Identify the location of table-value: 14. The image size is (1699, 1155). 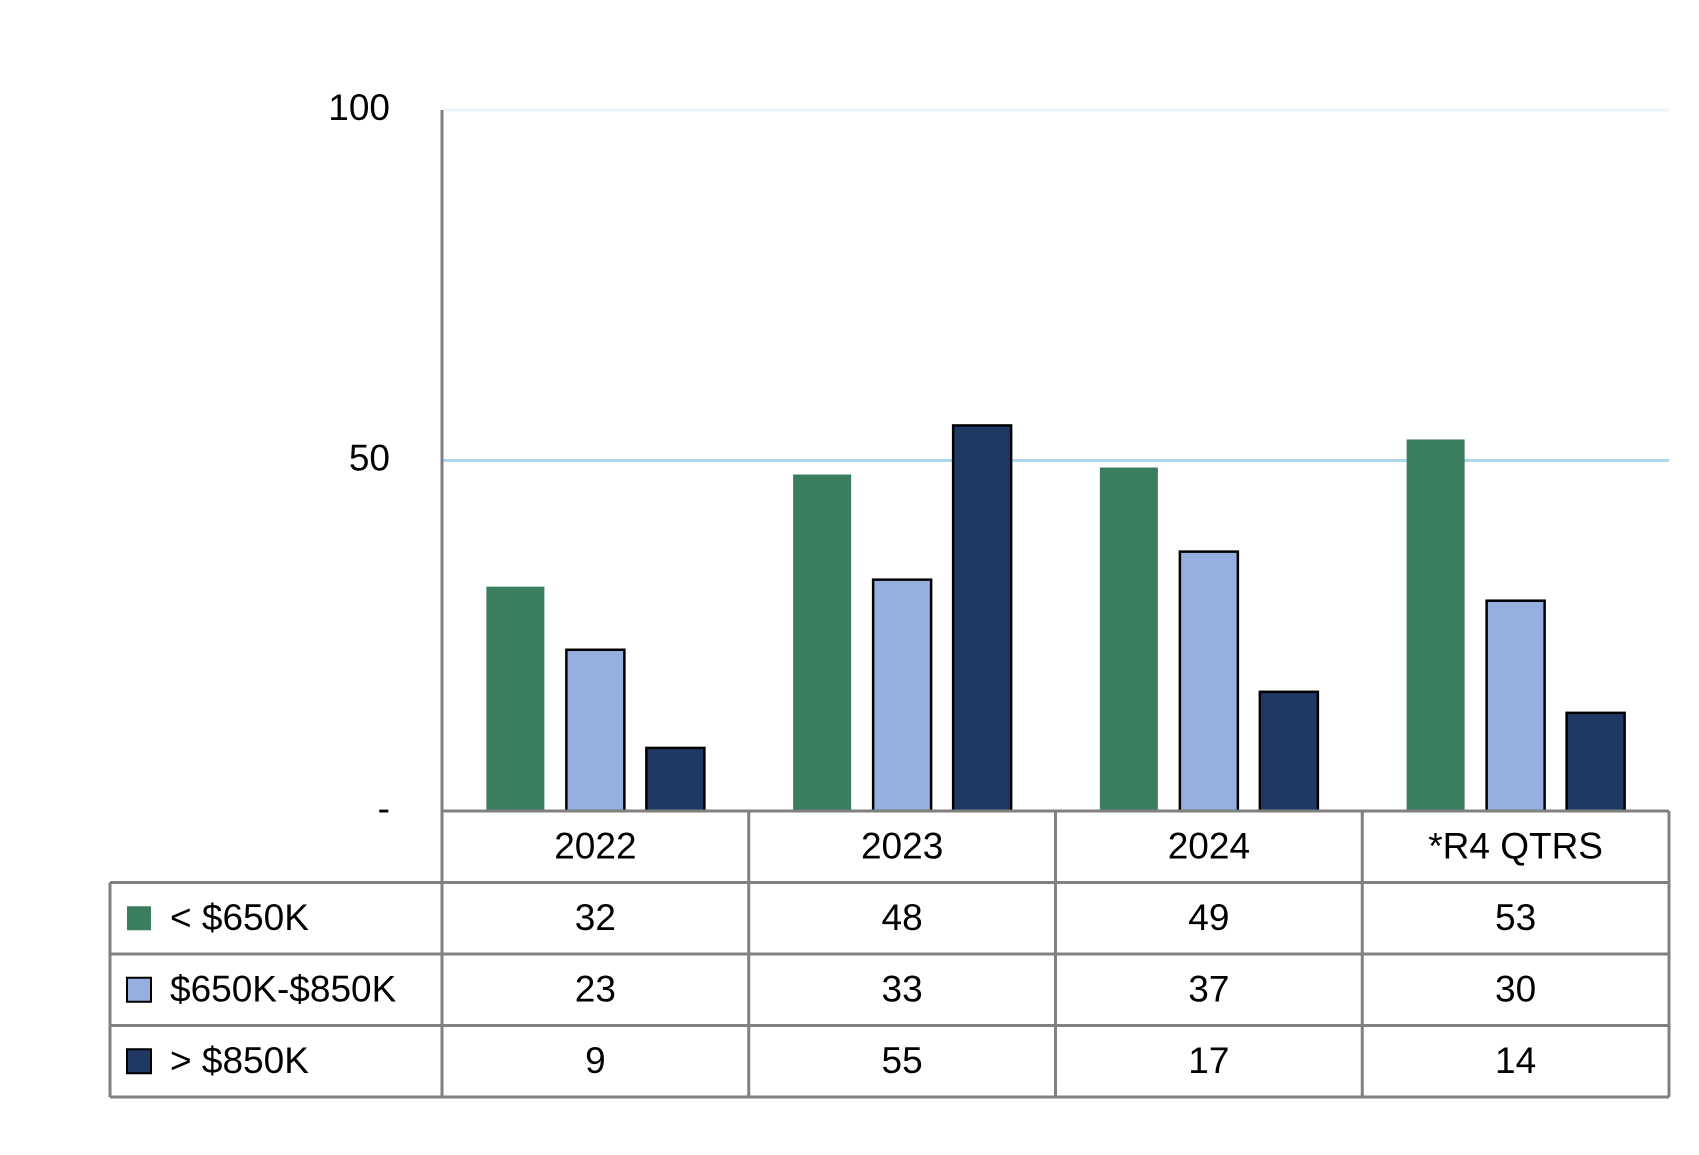
(1515, 1060).